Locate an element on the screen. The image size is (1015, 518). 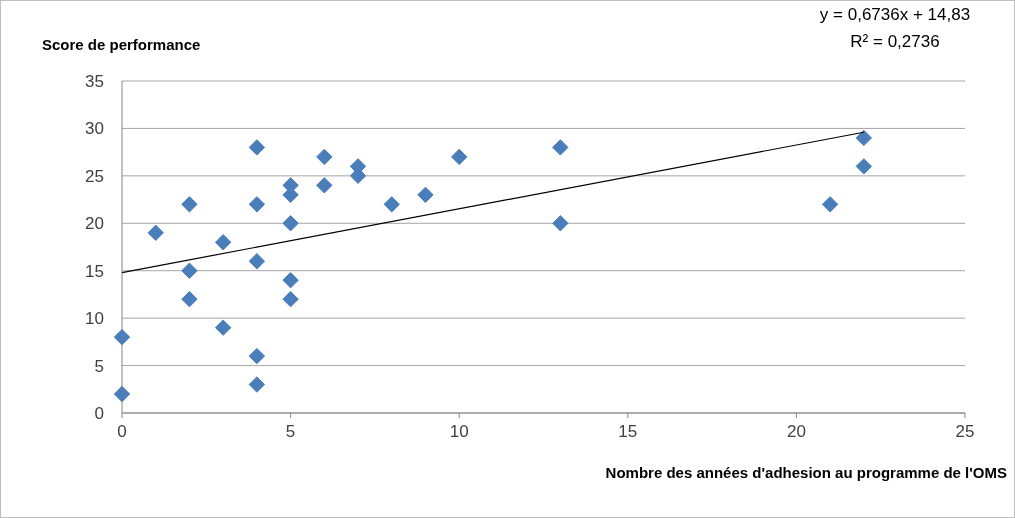
x-tick-label: 5 is located at coordinates (290, 431).